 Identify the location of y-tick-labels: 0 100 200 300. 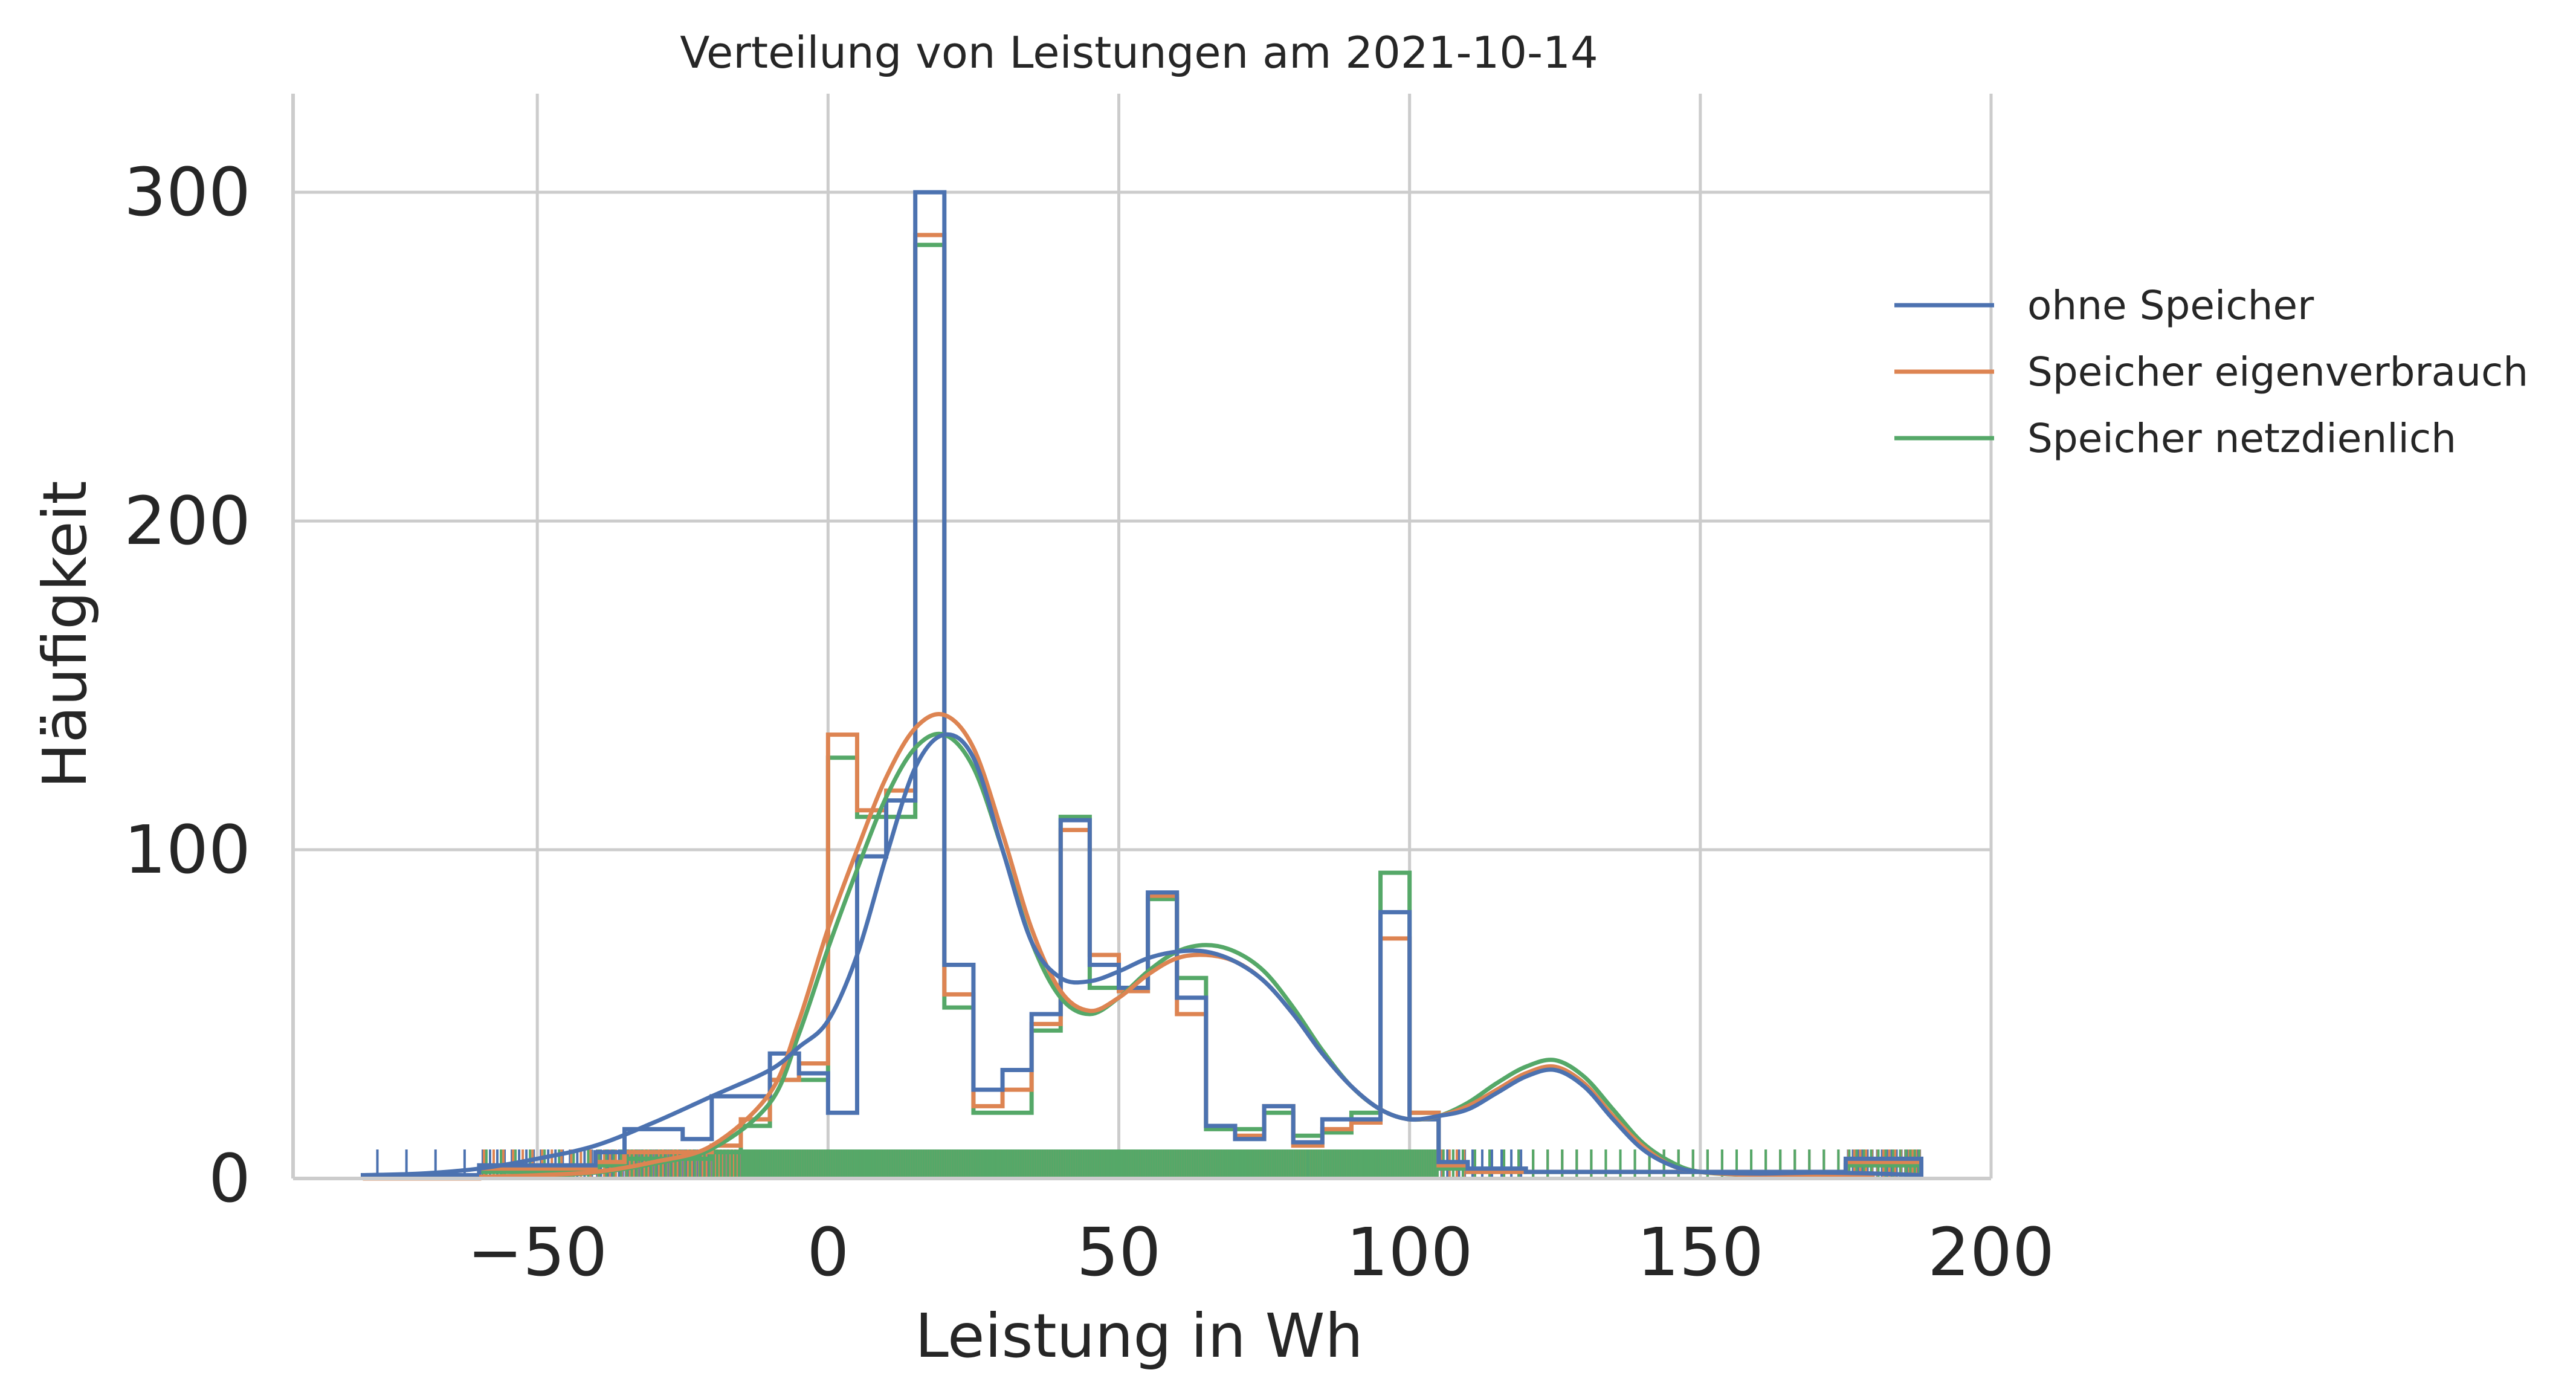
(188, 685).